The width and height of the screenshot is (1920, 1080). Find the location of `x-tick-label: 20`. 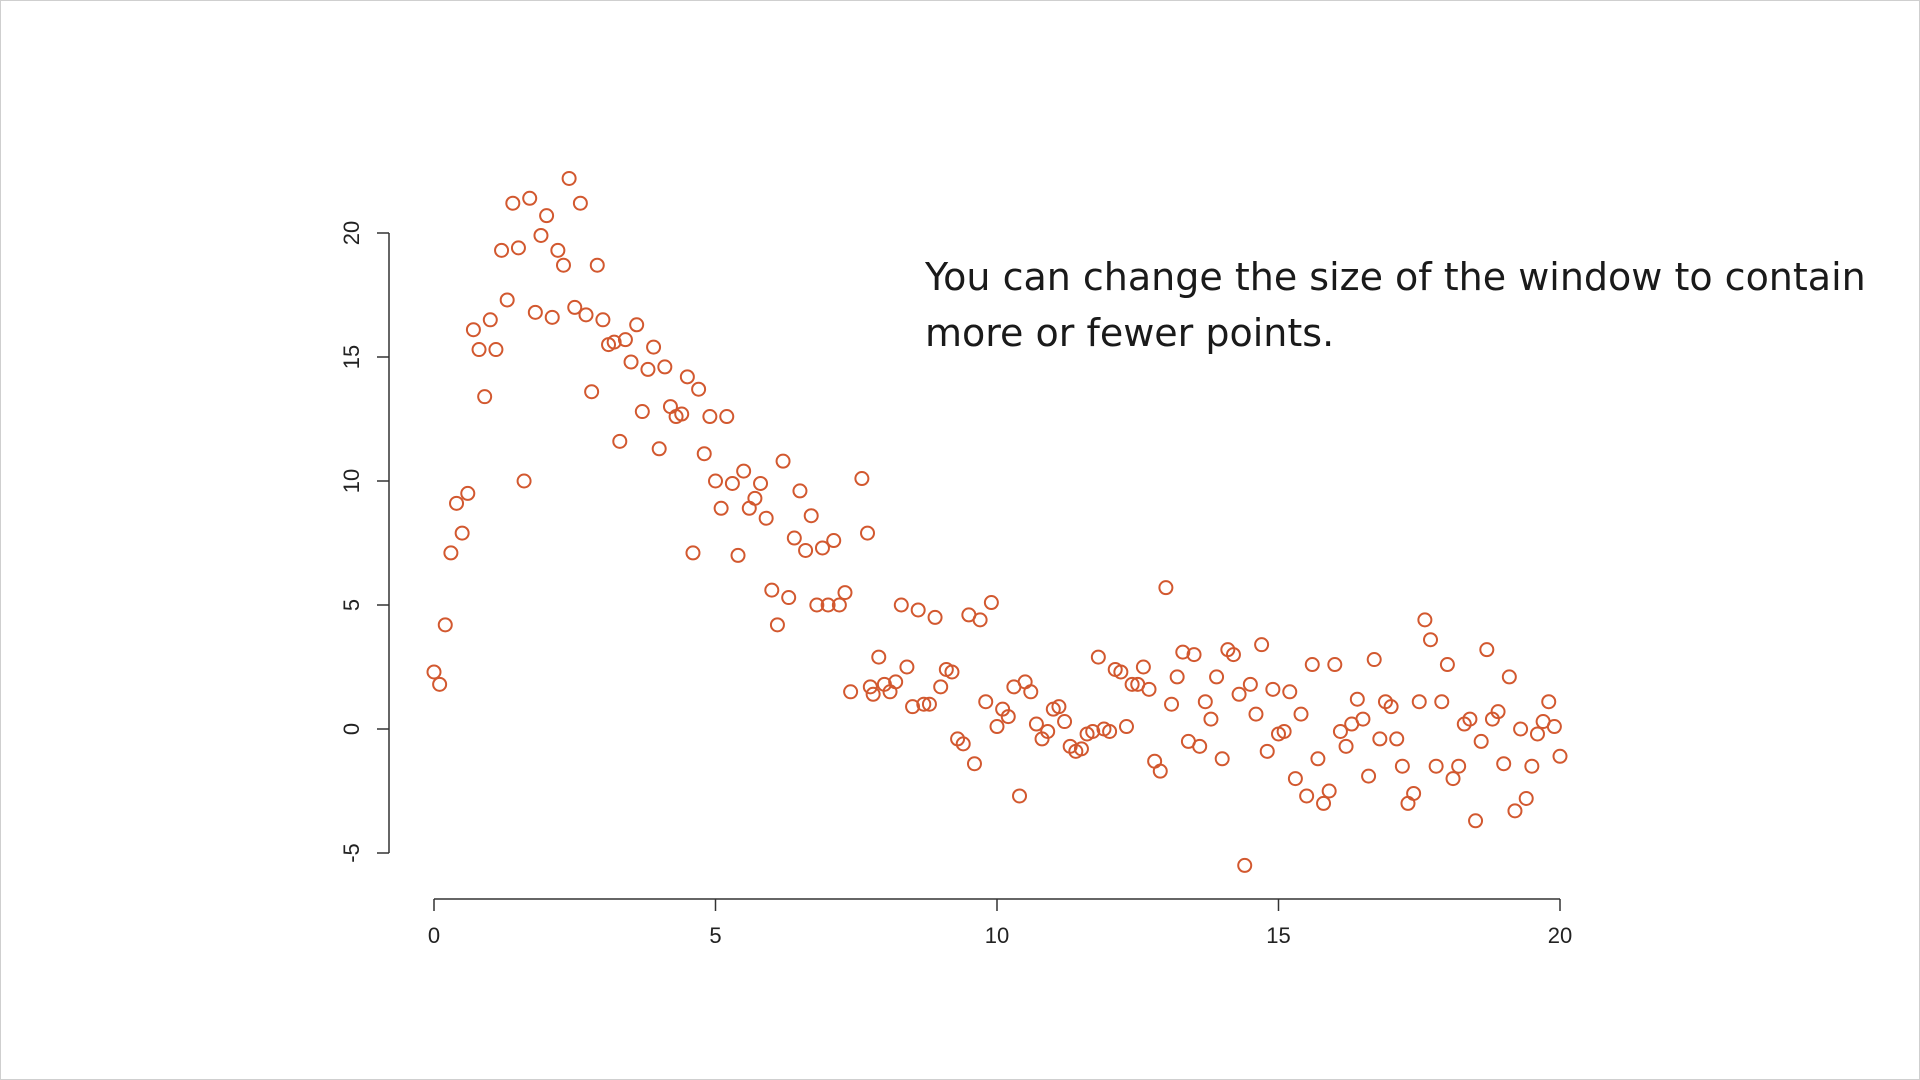

x-tick-label: 20 is located at coordinates (1560, 935).